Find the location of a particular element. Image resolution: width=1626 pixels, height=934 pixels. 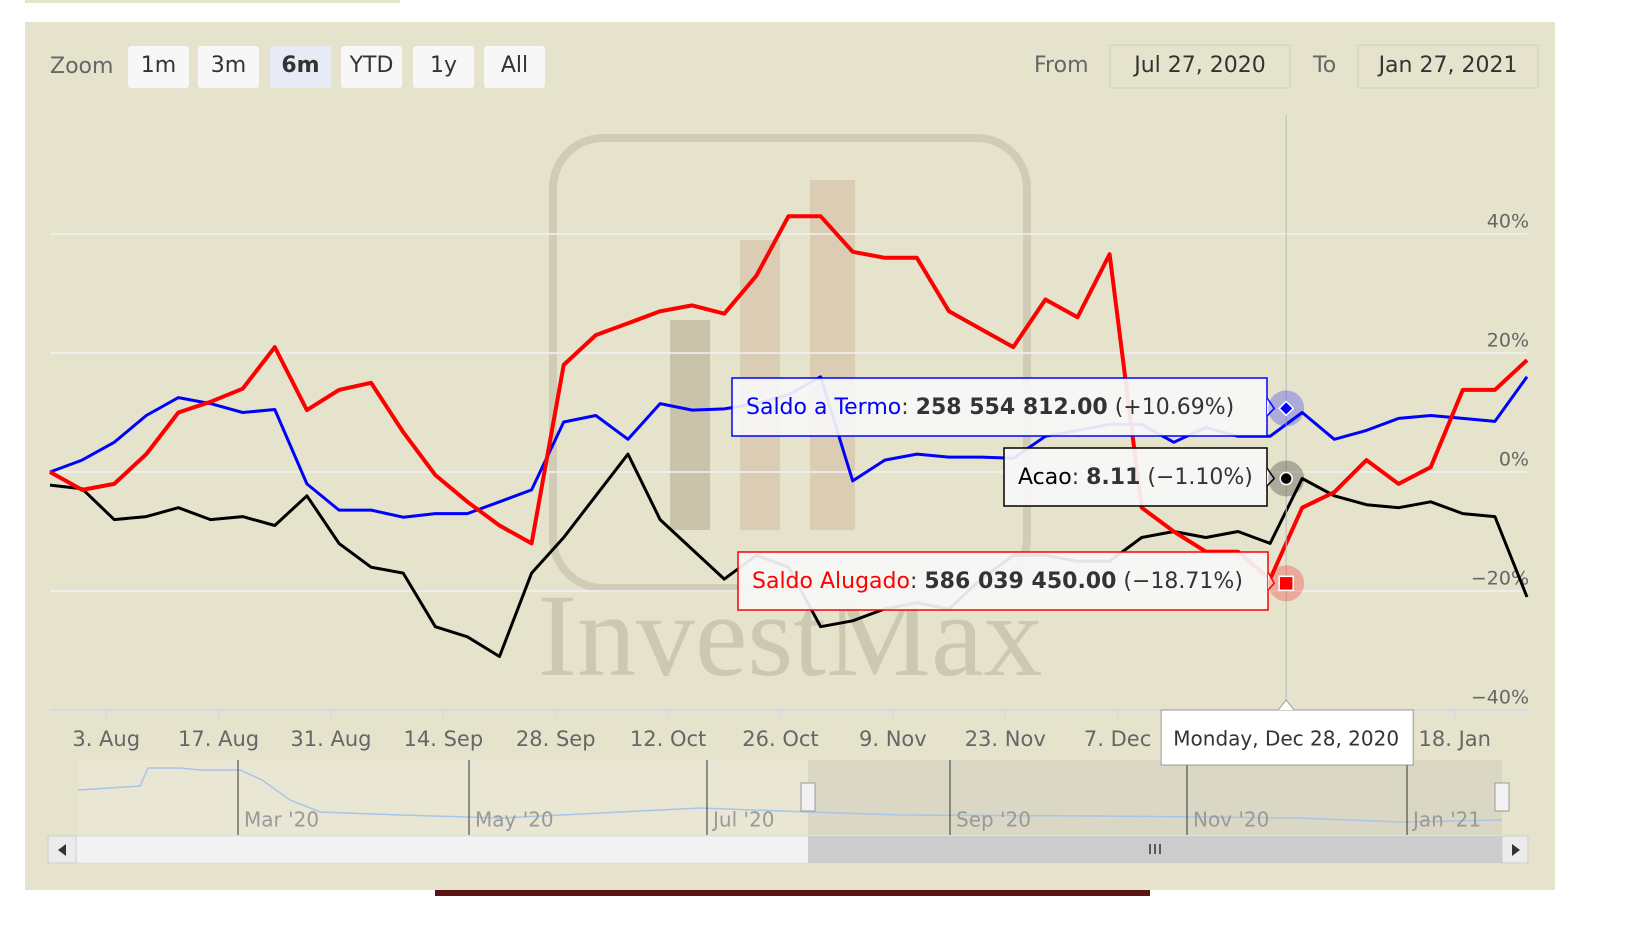

from-input is located at coordinates (1200, 66).